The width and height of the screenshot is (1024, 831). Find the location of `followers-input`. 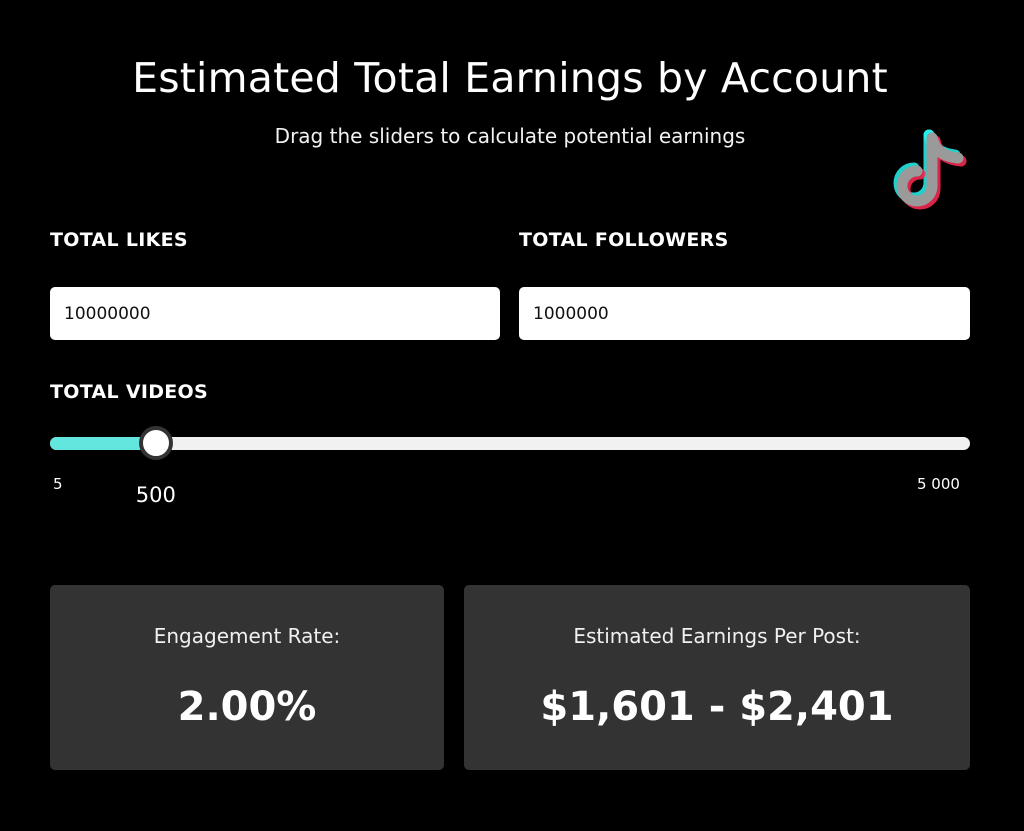

followers-input is located at coordinates (744, 313).